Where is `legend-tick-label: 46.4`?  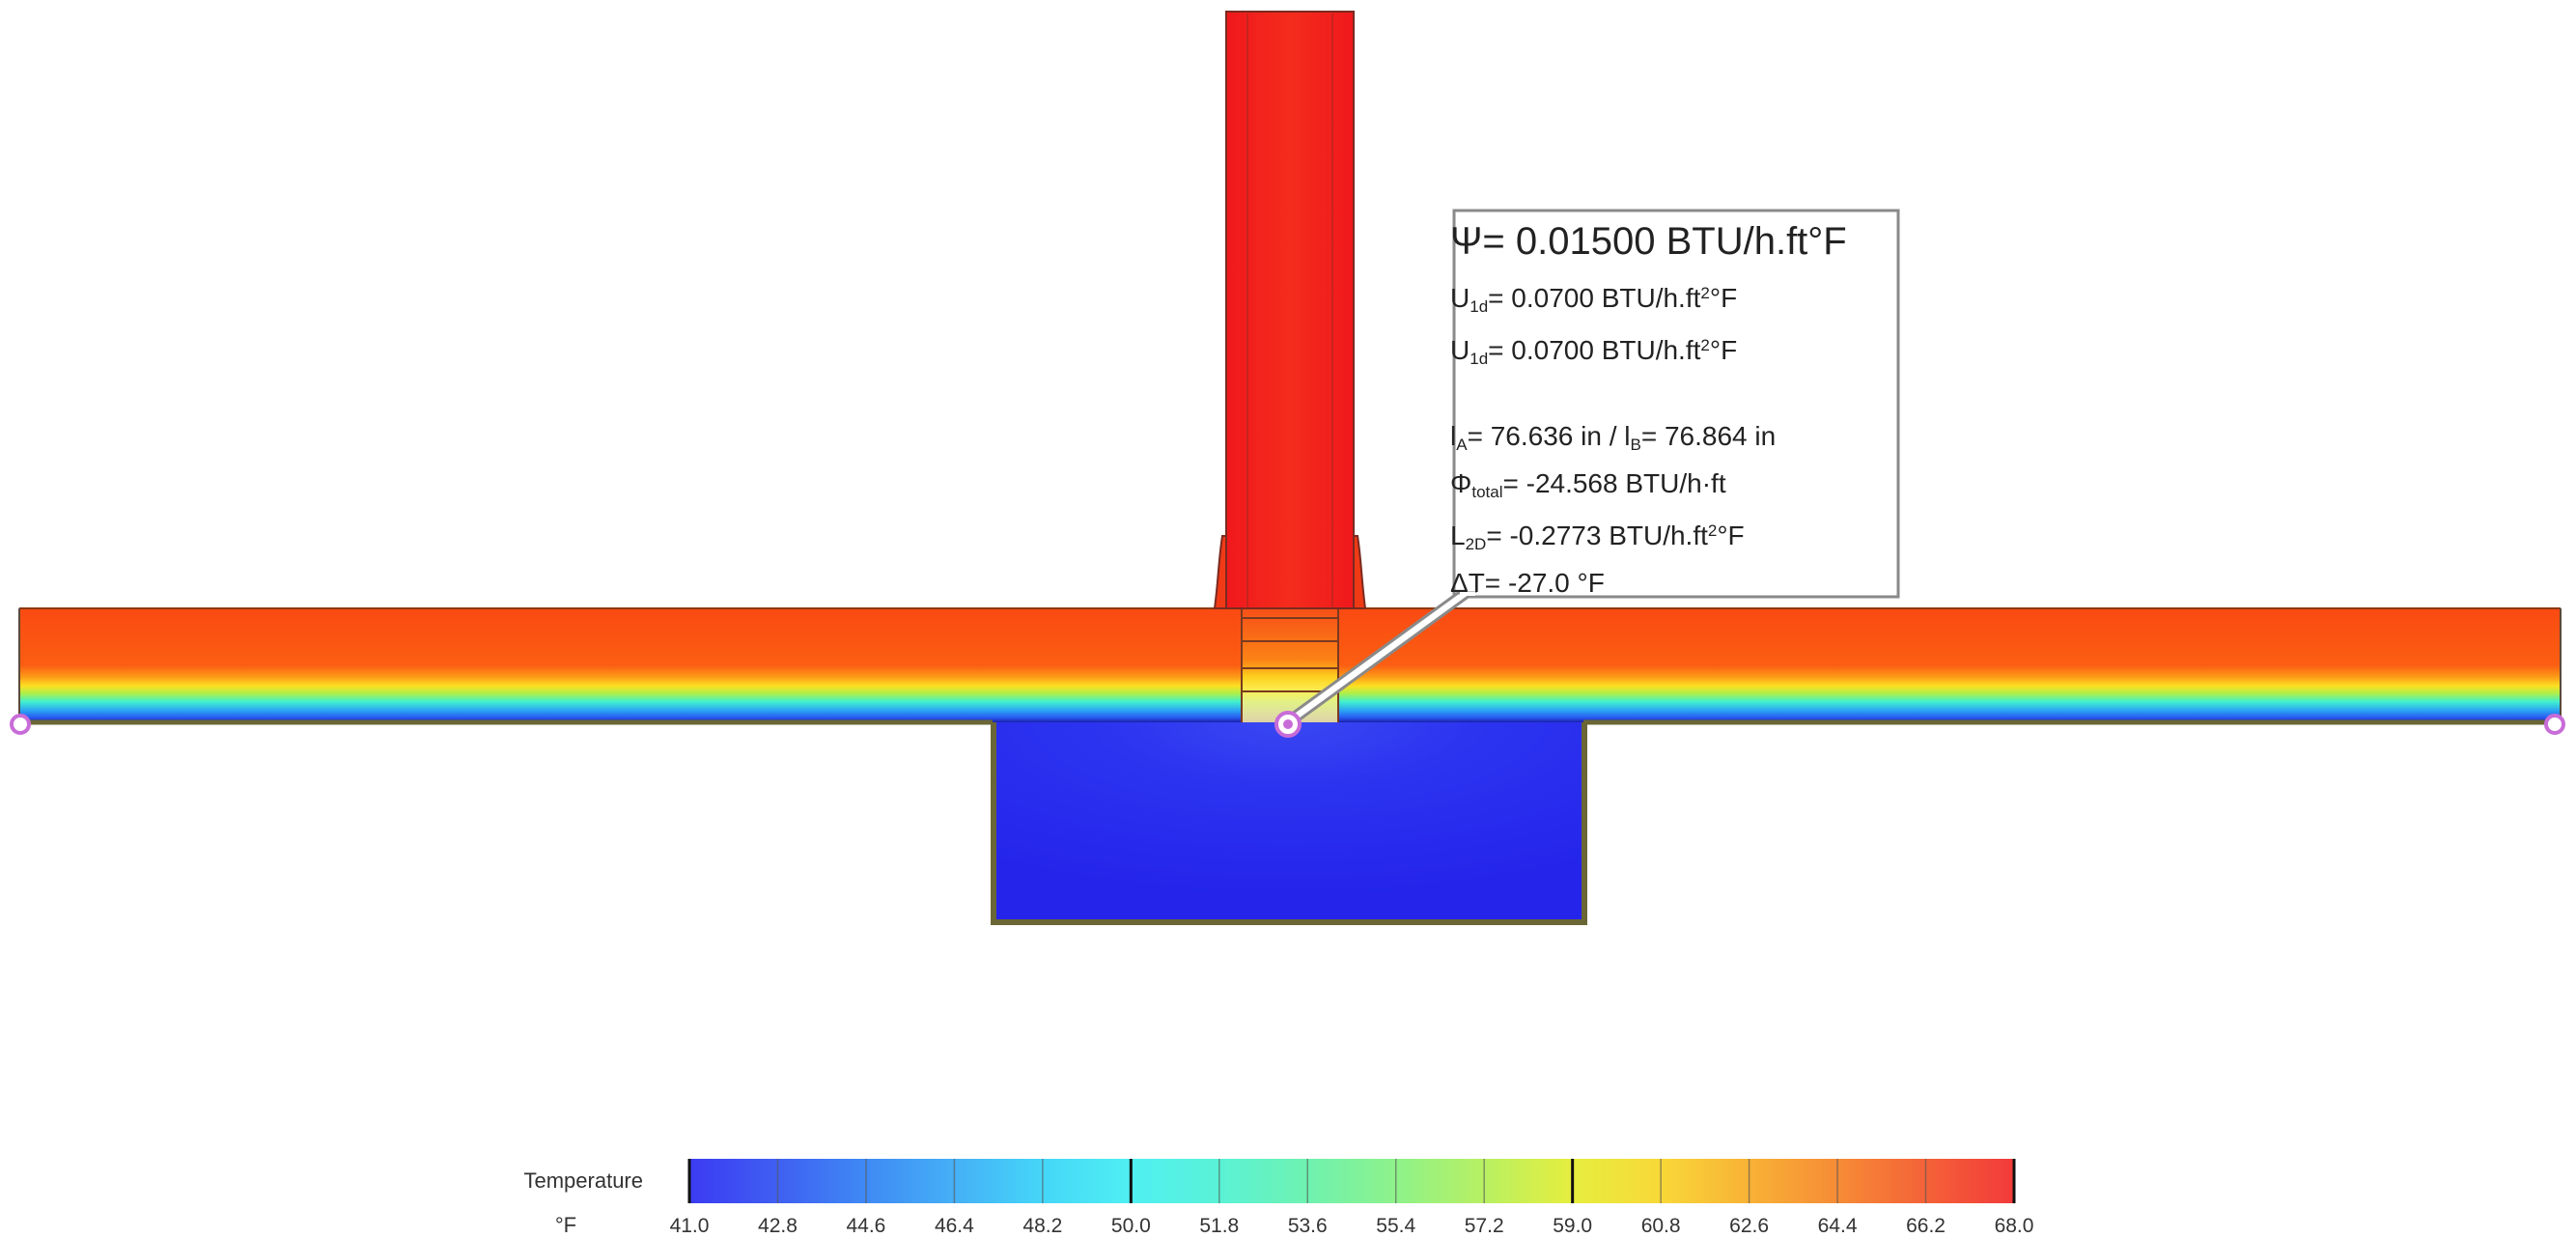 legend-tick-label: 46.4 is located at coordinates (955, 1226).